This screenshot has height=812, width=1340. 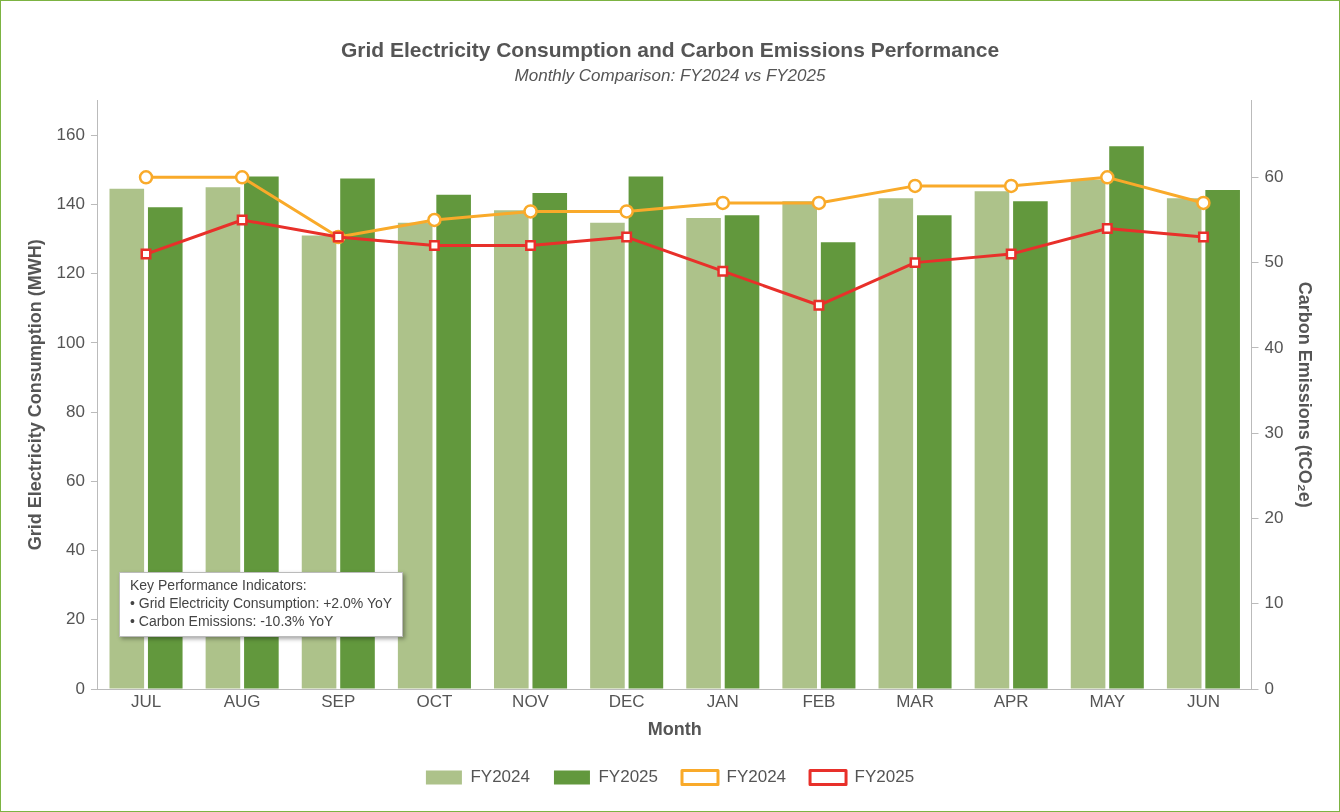 What do you see at coordinates (75, 619) in the screenshot?
I see `y-tick-label: 20` at bounding box center [75, 619].